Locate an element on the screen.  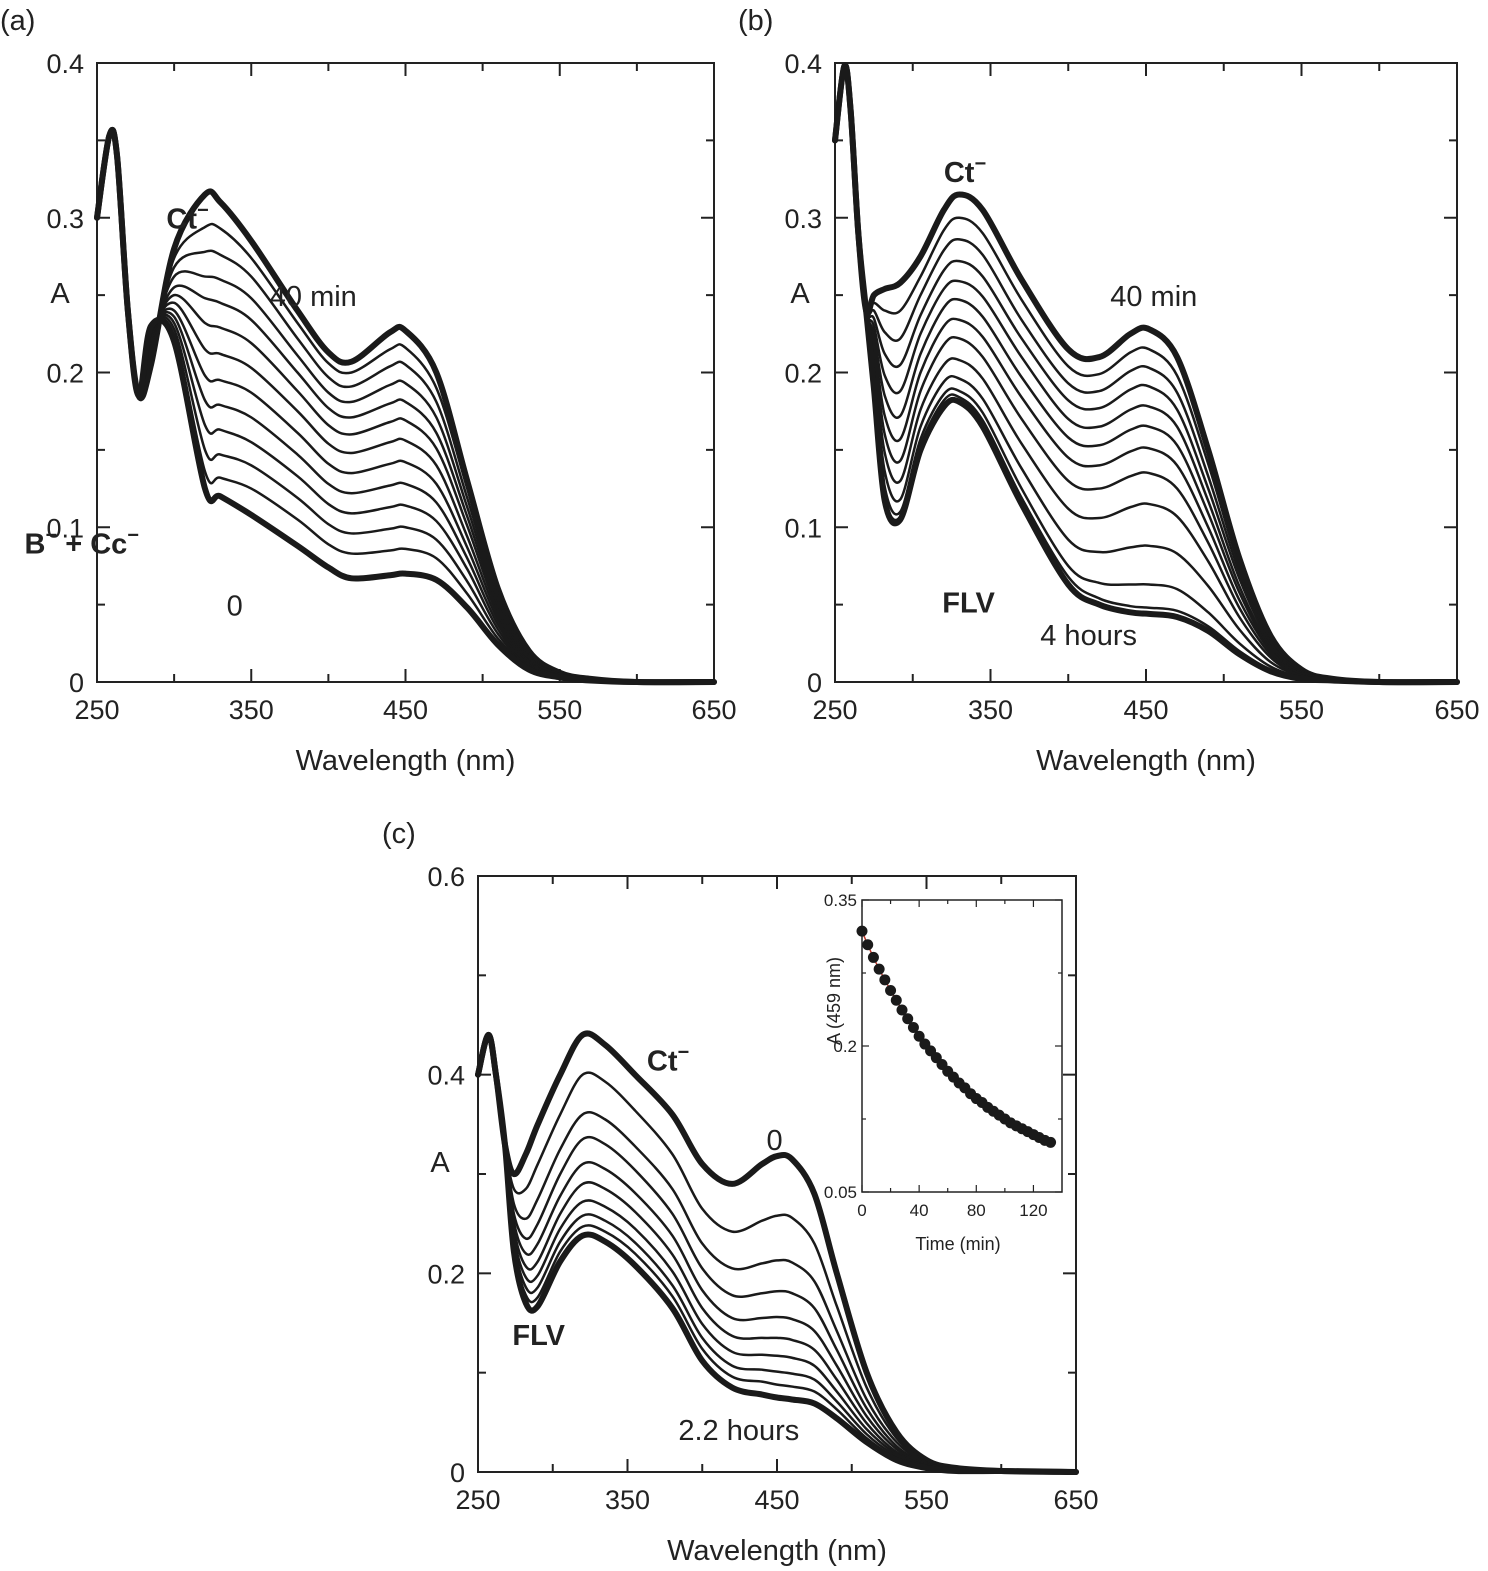
inset-y-axis-title: A (459 nm) is located at coordinates (834, 1001).